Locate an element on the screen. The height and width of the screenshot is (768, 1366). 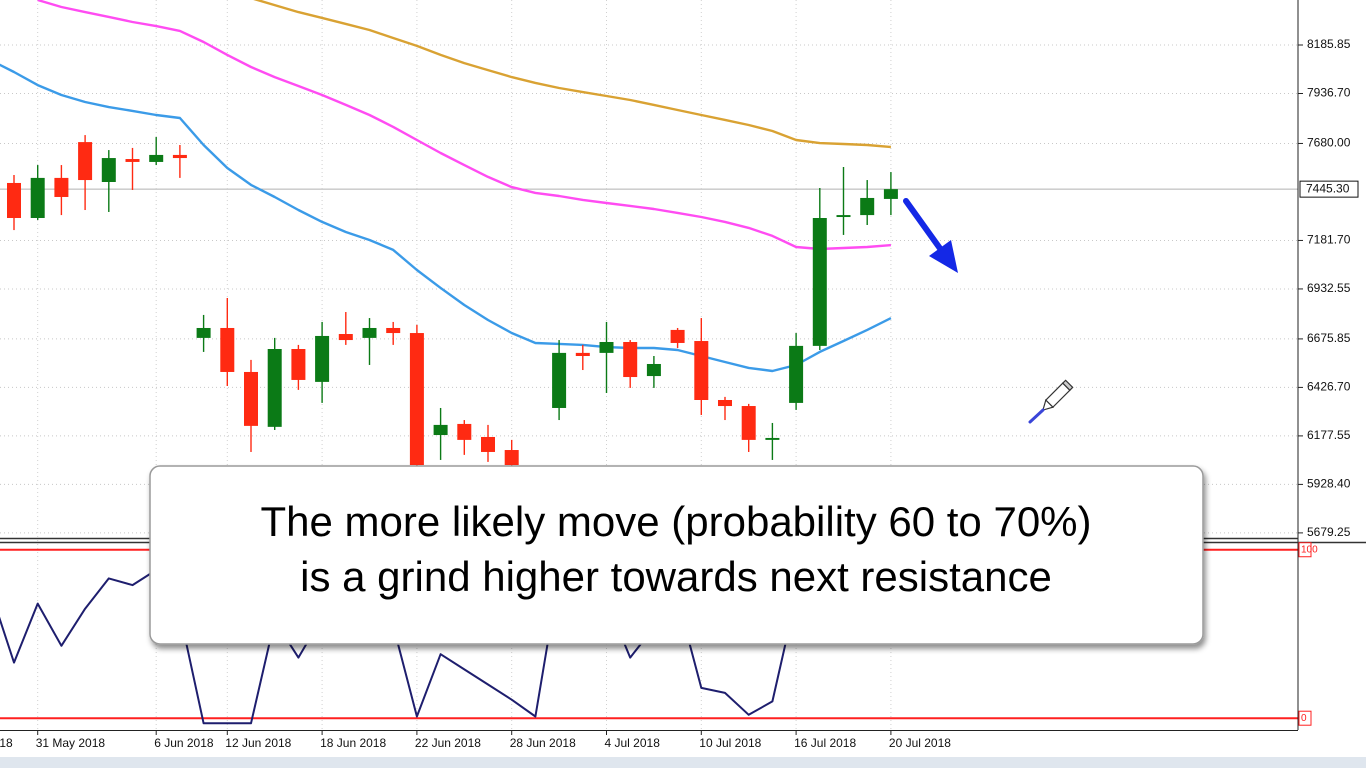
y-tick-label: 8185.85 is located at coordinates (1329, 44).